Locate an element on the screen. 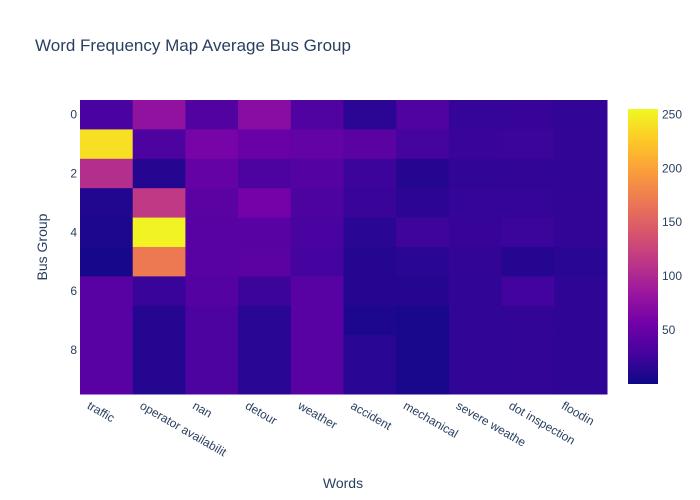 The height and width of the screenshot is (500, 700). colorbar-tick-label: 250 is located at coordinates (672, 114).